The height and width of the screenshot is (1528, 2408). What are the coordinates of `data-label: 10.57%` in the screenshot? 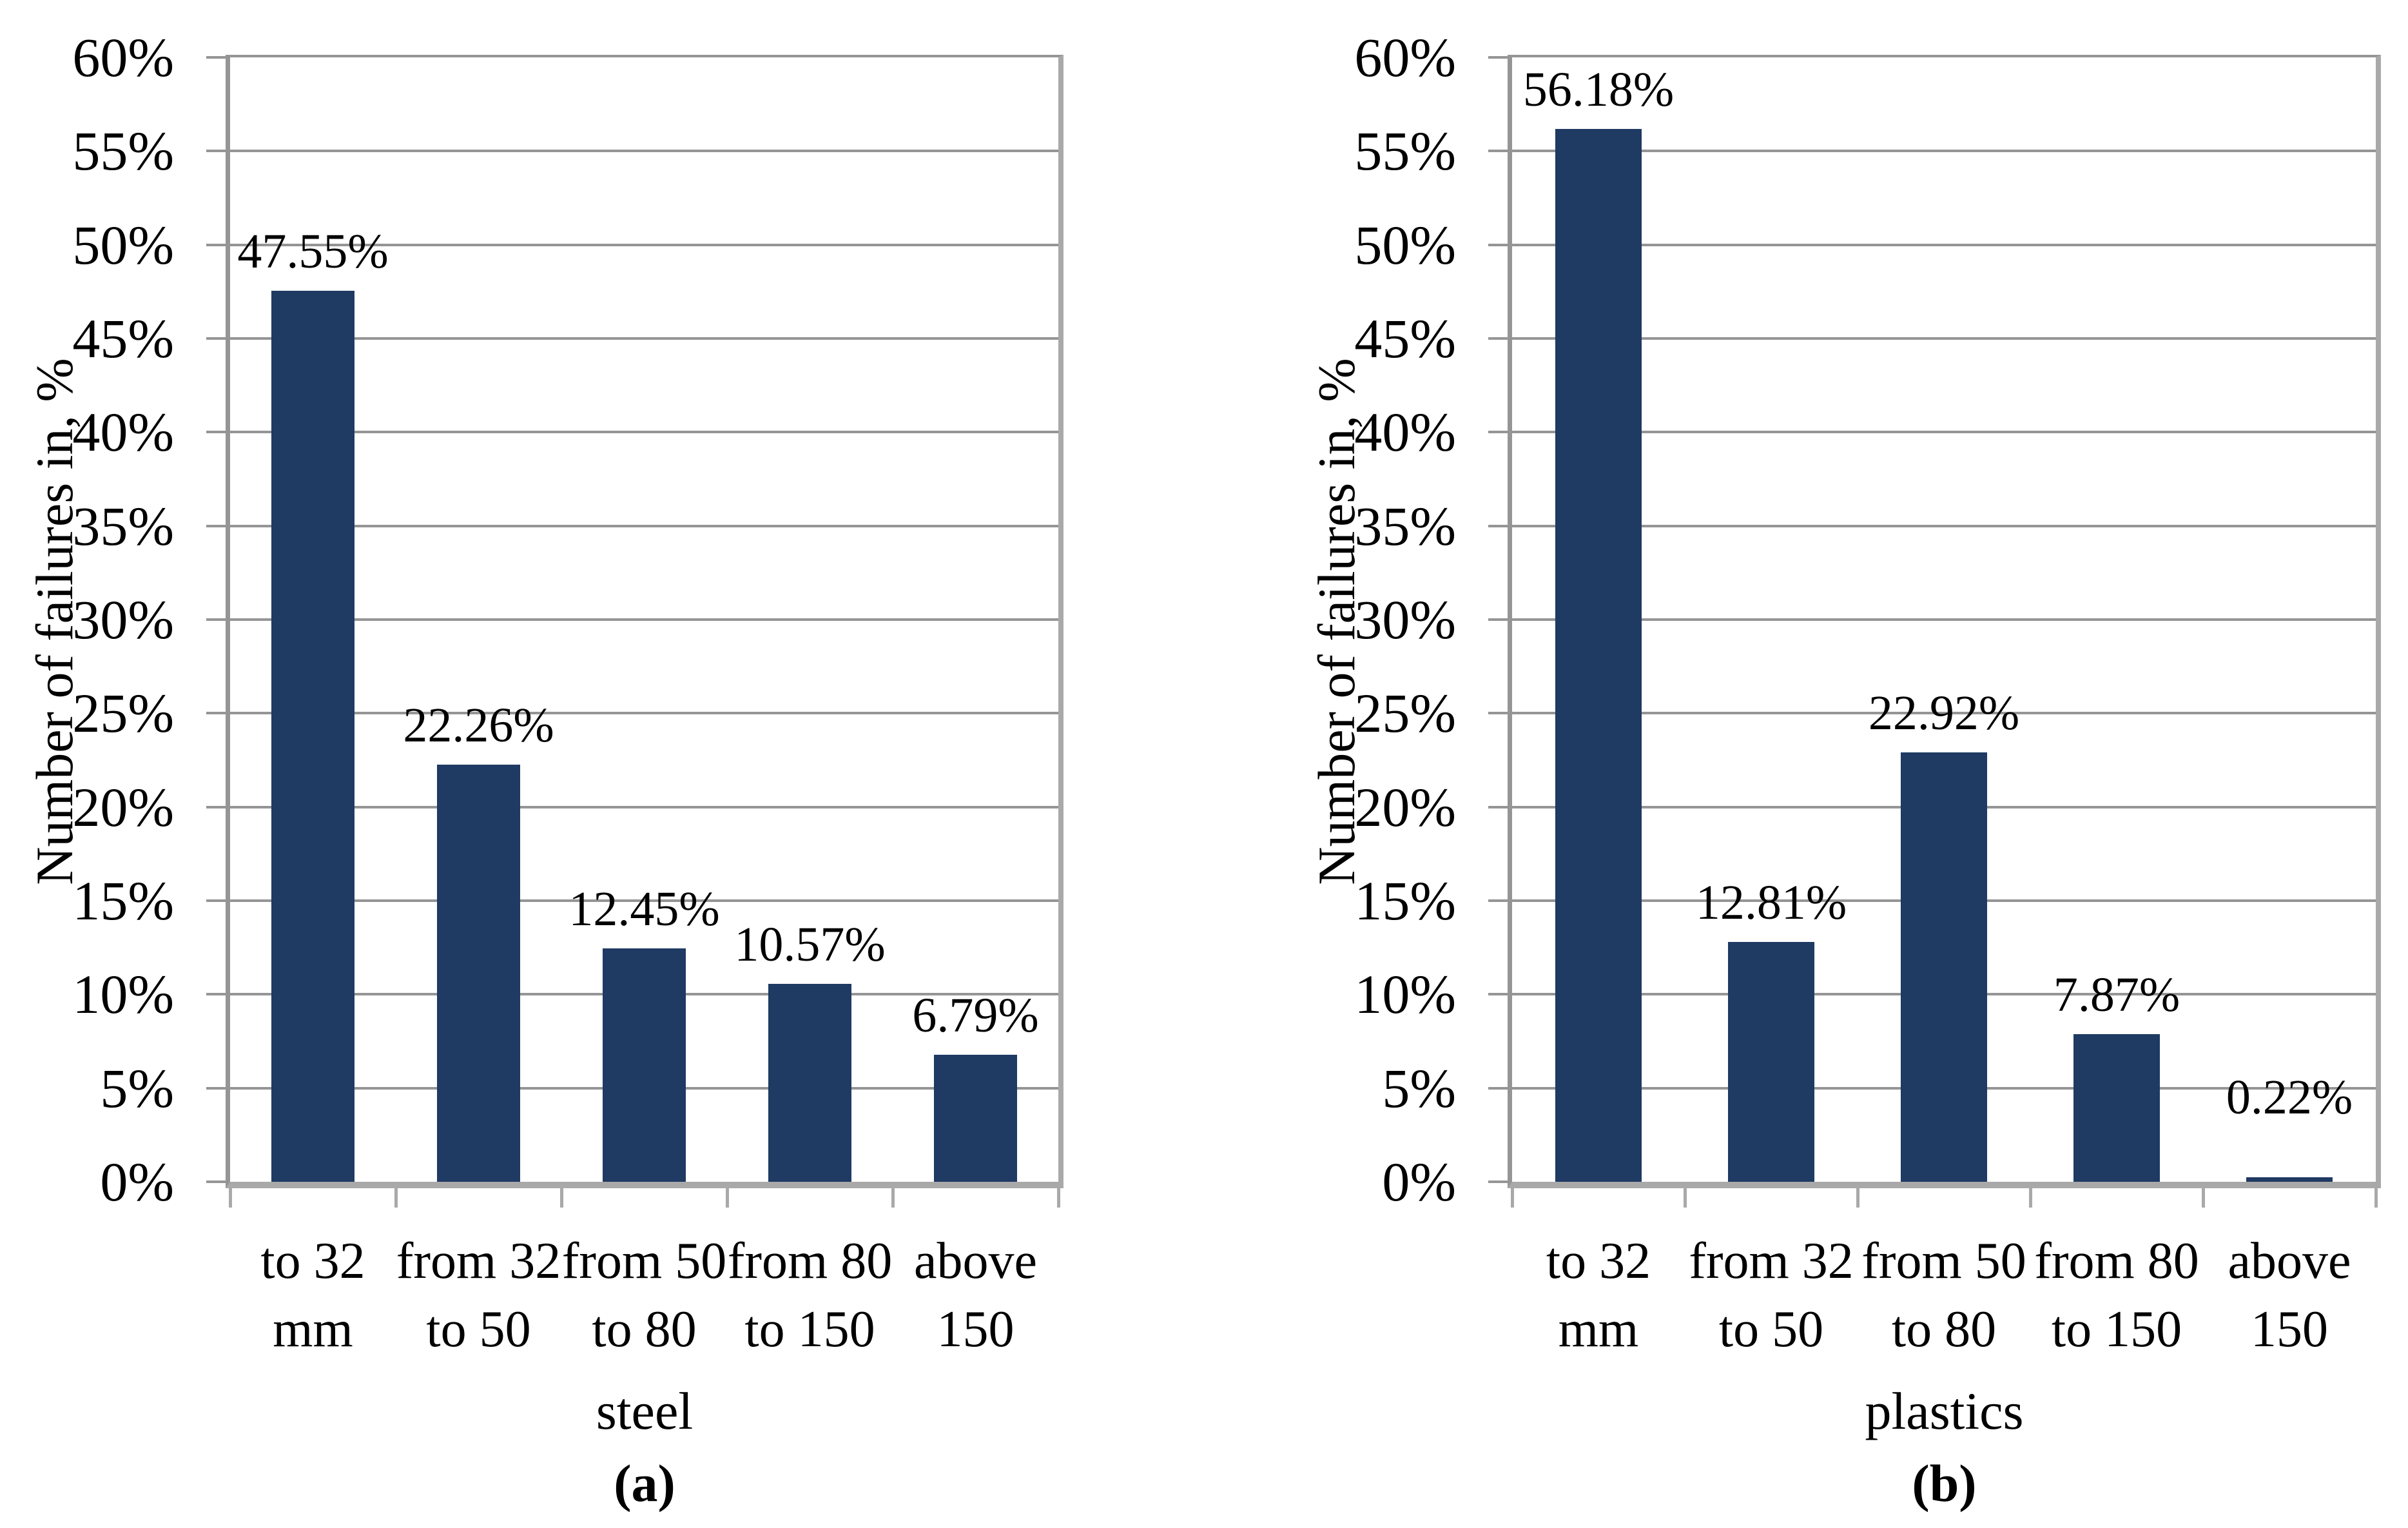 It's located at (810, 944).